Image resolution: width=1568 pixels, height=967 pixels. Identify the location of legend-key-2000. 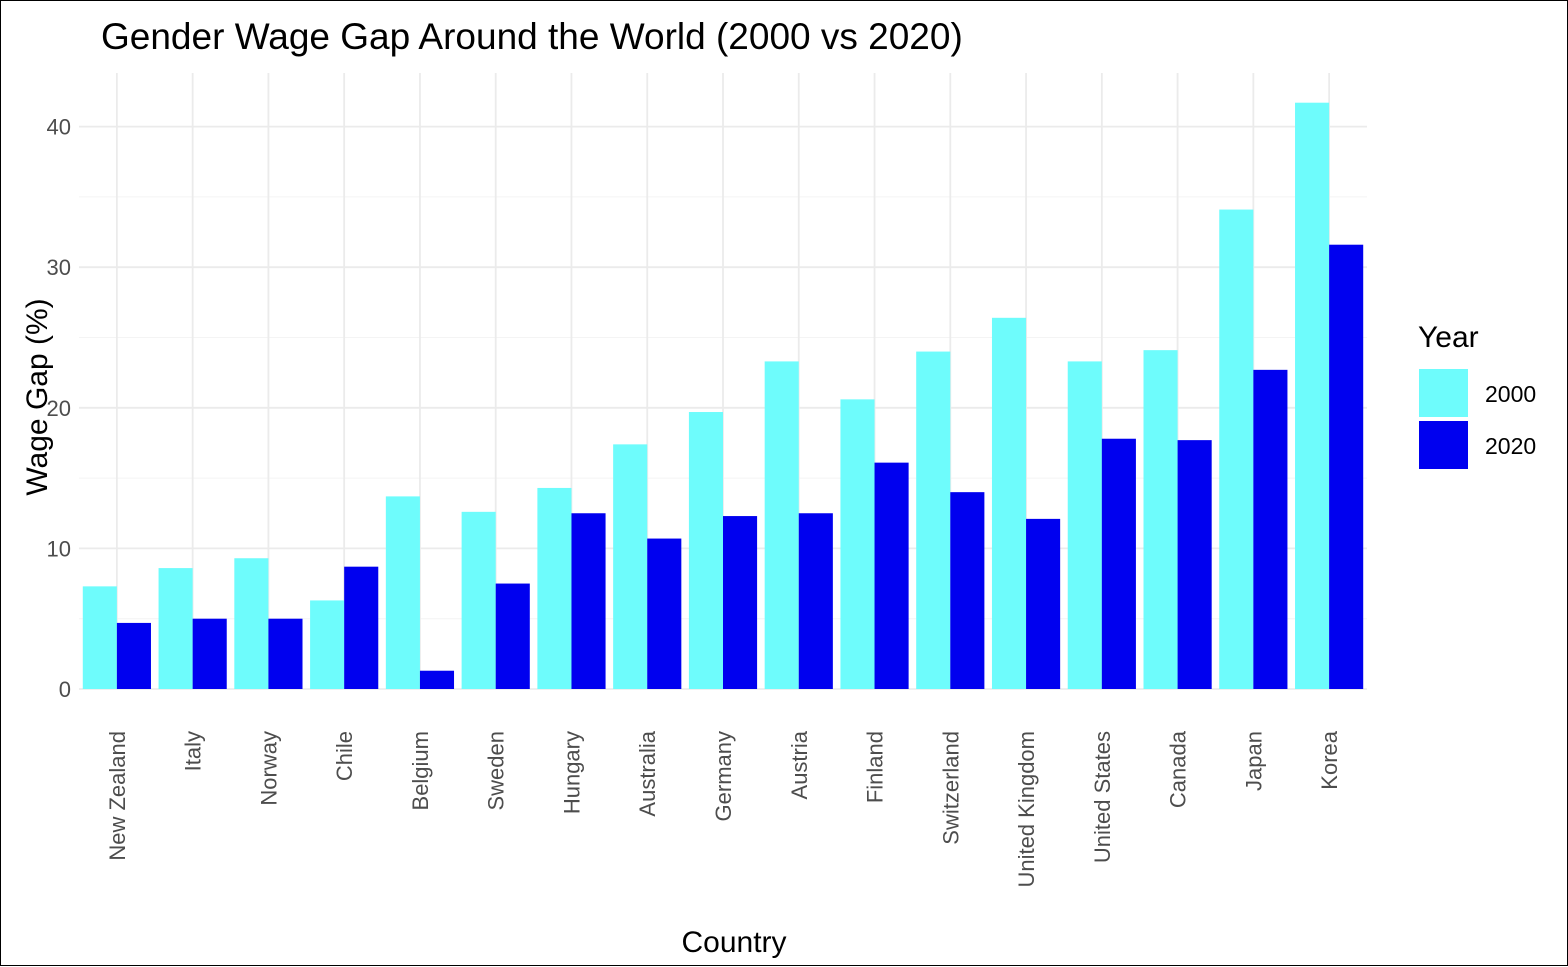
(1443, 393).